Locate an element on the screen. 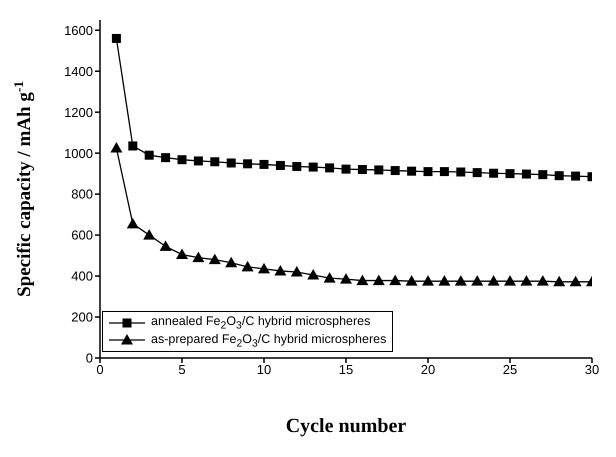 The image size is (616, 457). y-tick-label: 1400 is located at coordinates (78, 71).